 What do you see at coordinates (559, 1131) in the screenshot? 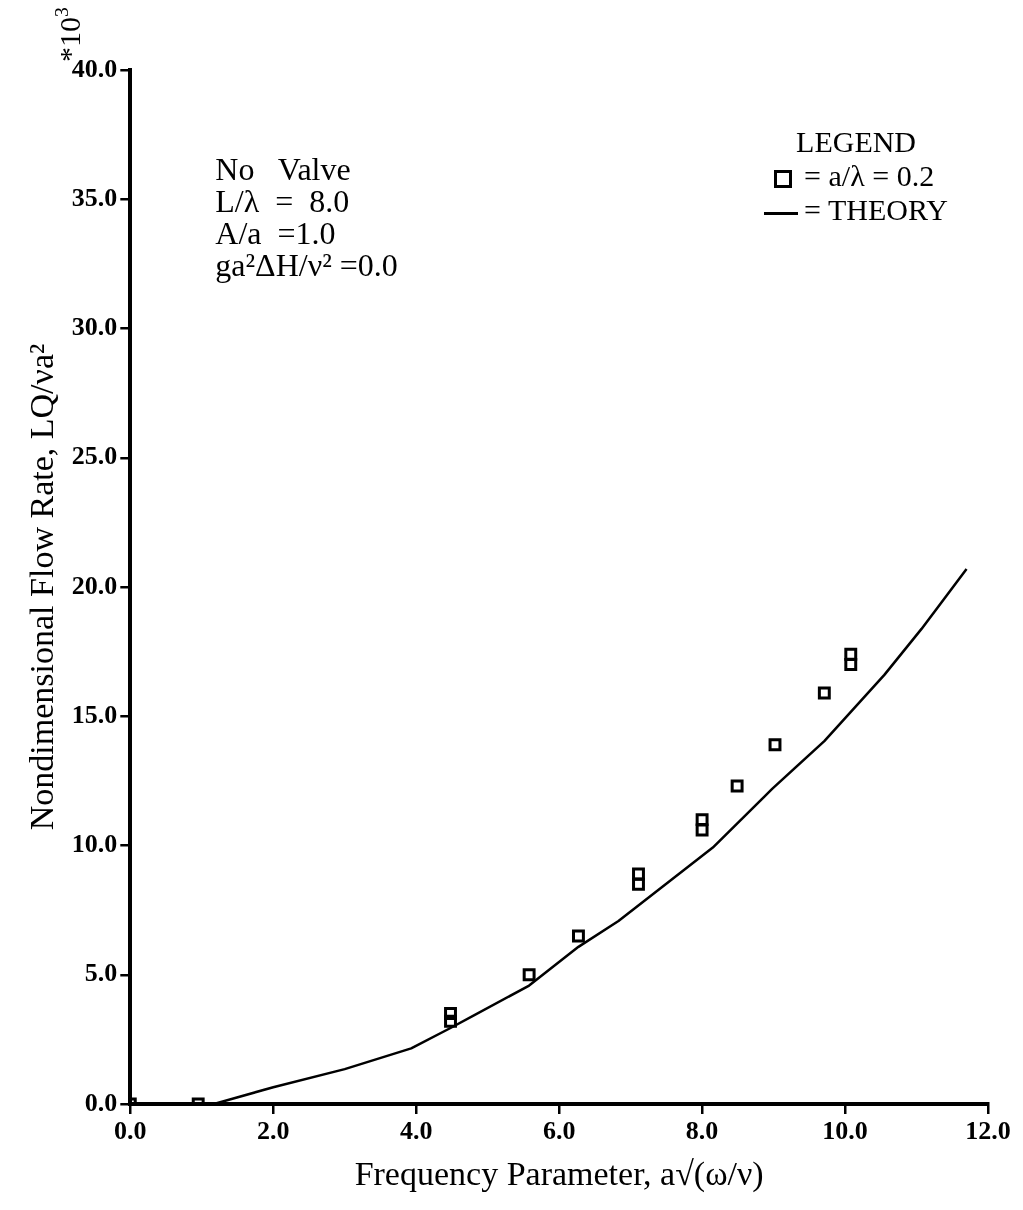
I see `x-tick-label: 6.0` at bounding box center [559, 1131].